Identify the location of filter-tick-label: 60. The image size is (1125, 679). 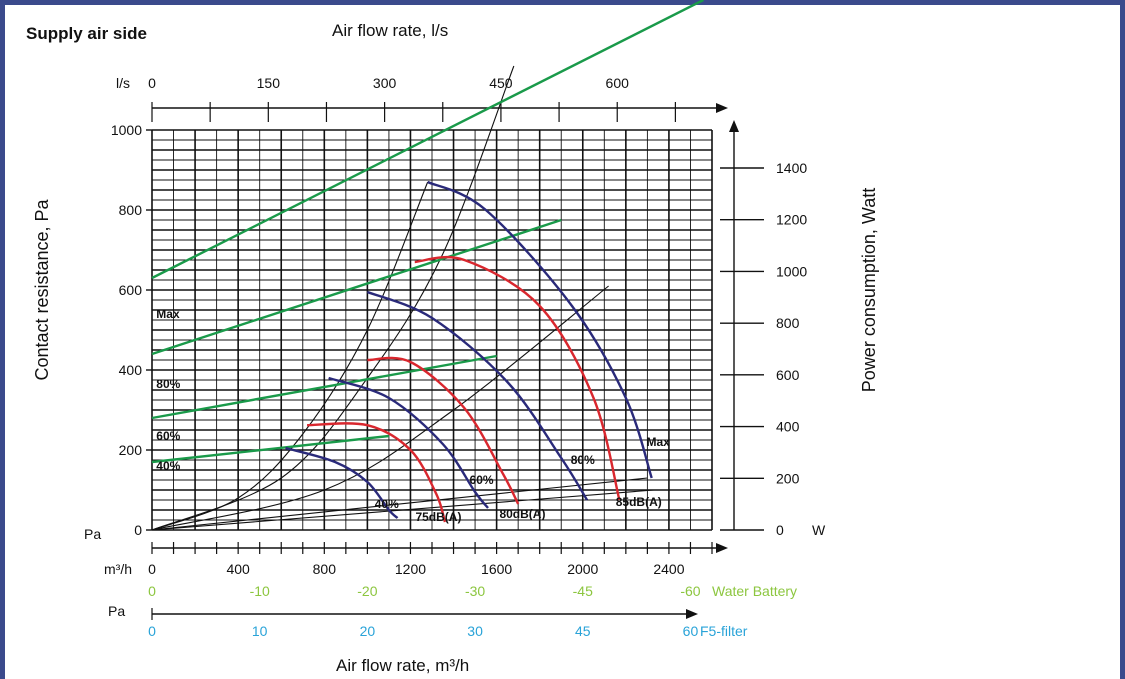
(691, 631).